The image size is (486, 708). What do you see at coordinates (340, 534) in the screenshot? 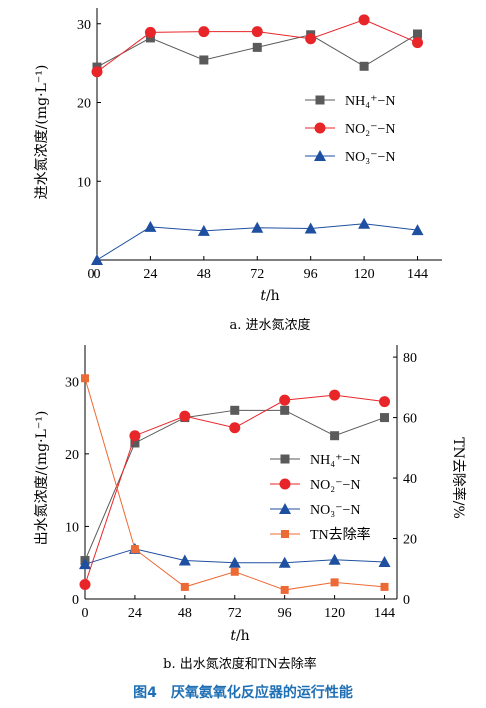
I see `legend-label: TN去除率` at bounding box center [340, 534].